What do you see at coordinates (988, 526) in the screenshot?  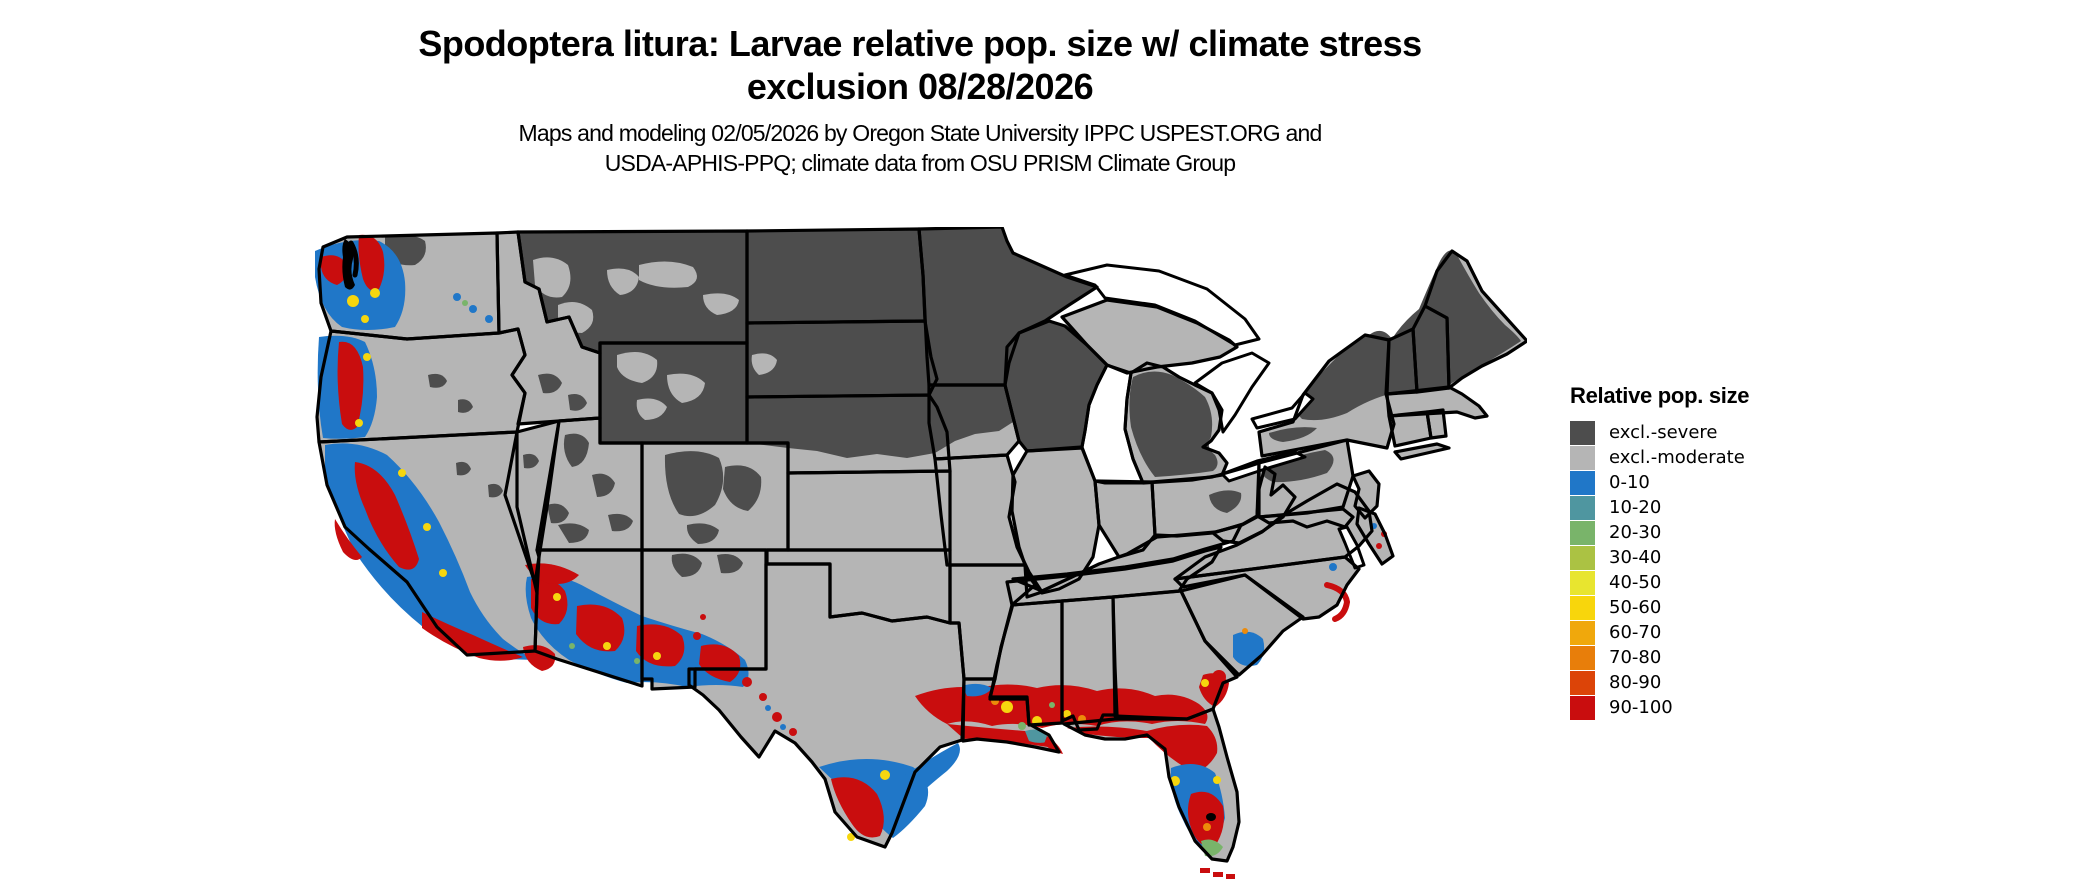 I see `state-missouri` at bounding box center [988, 526].